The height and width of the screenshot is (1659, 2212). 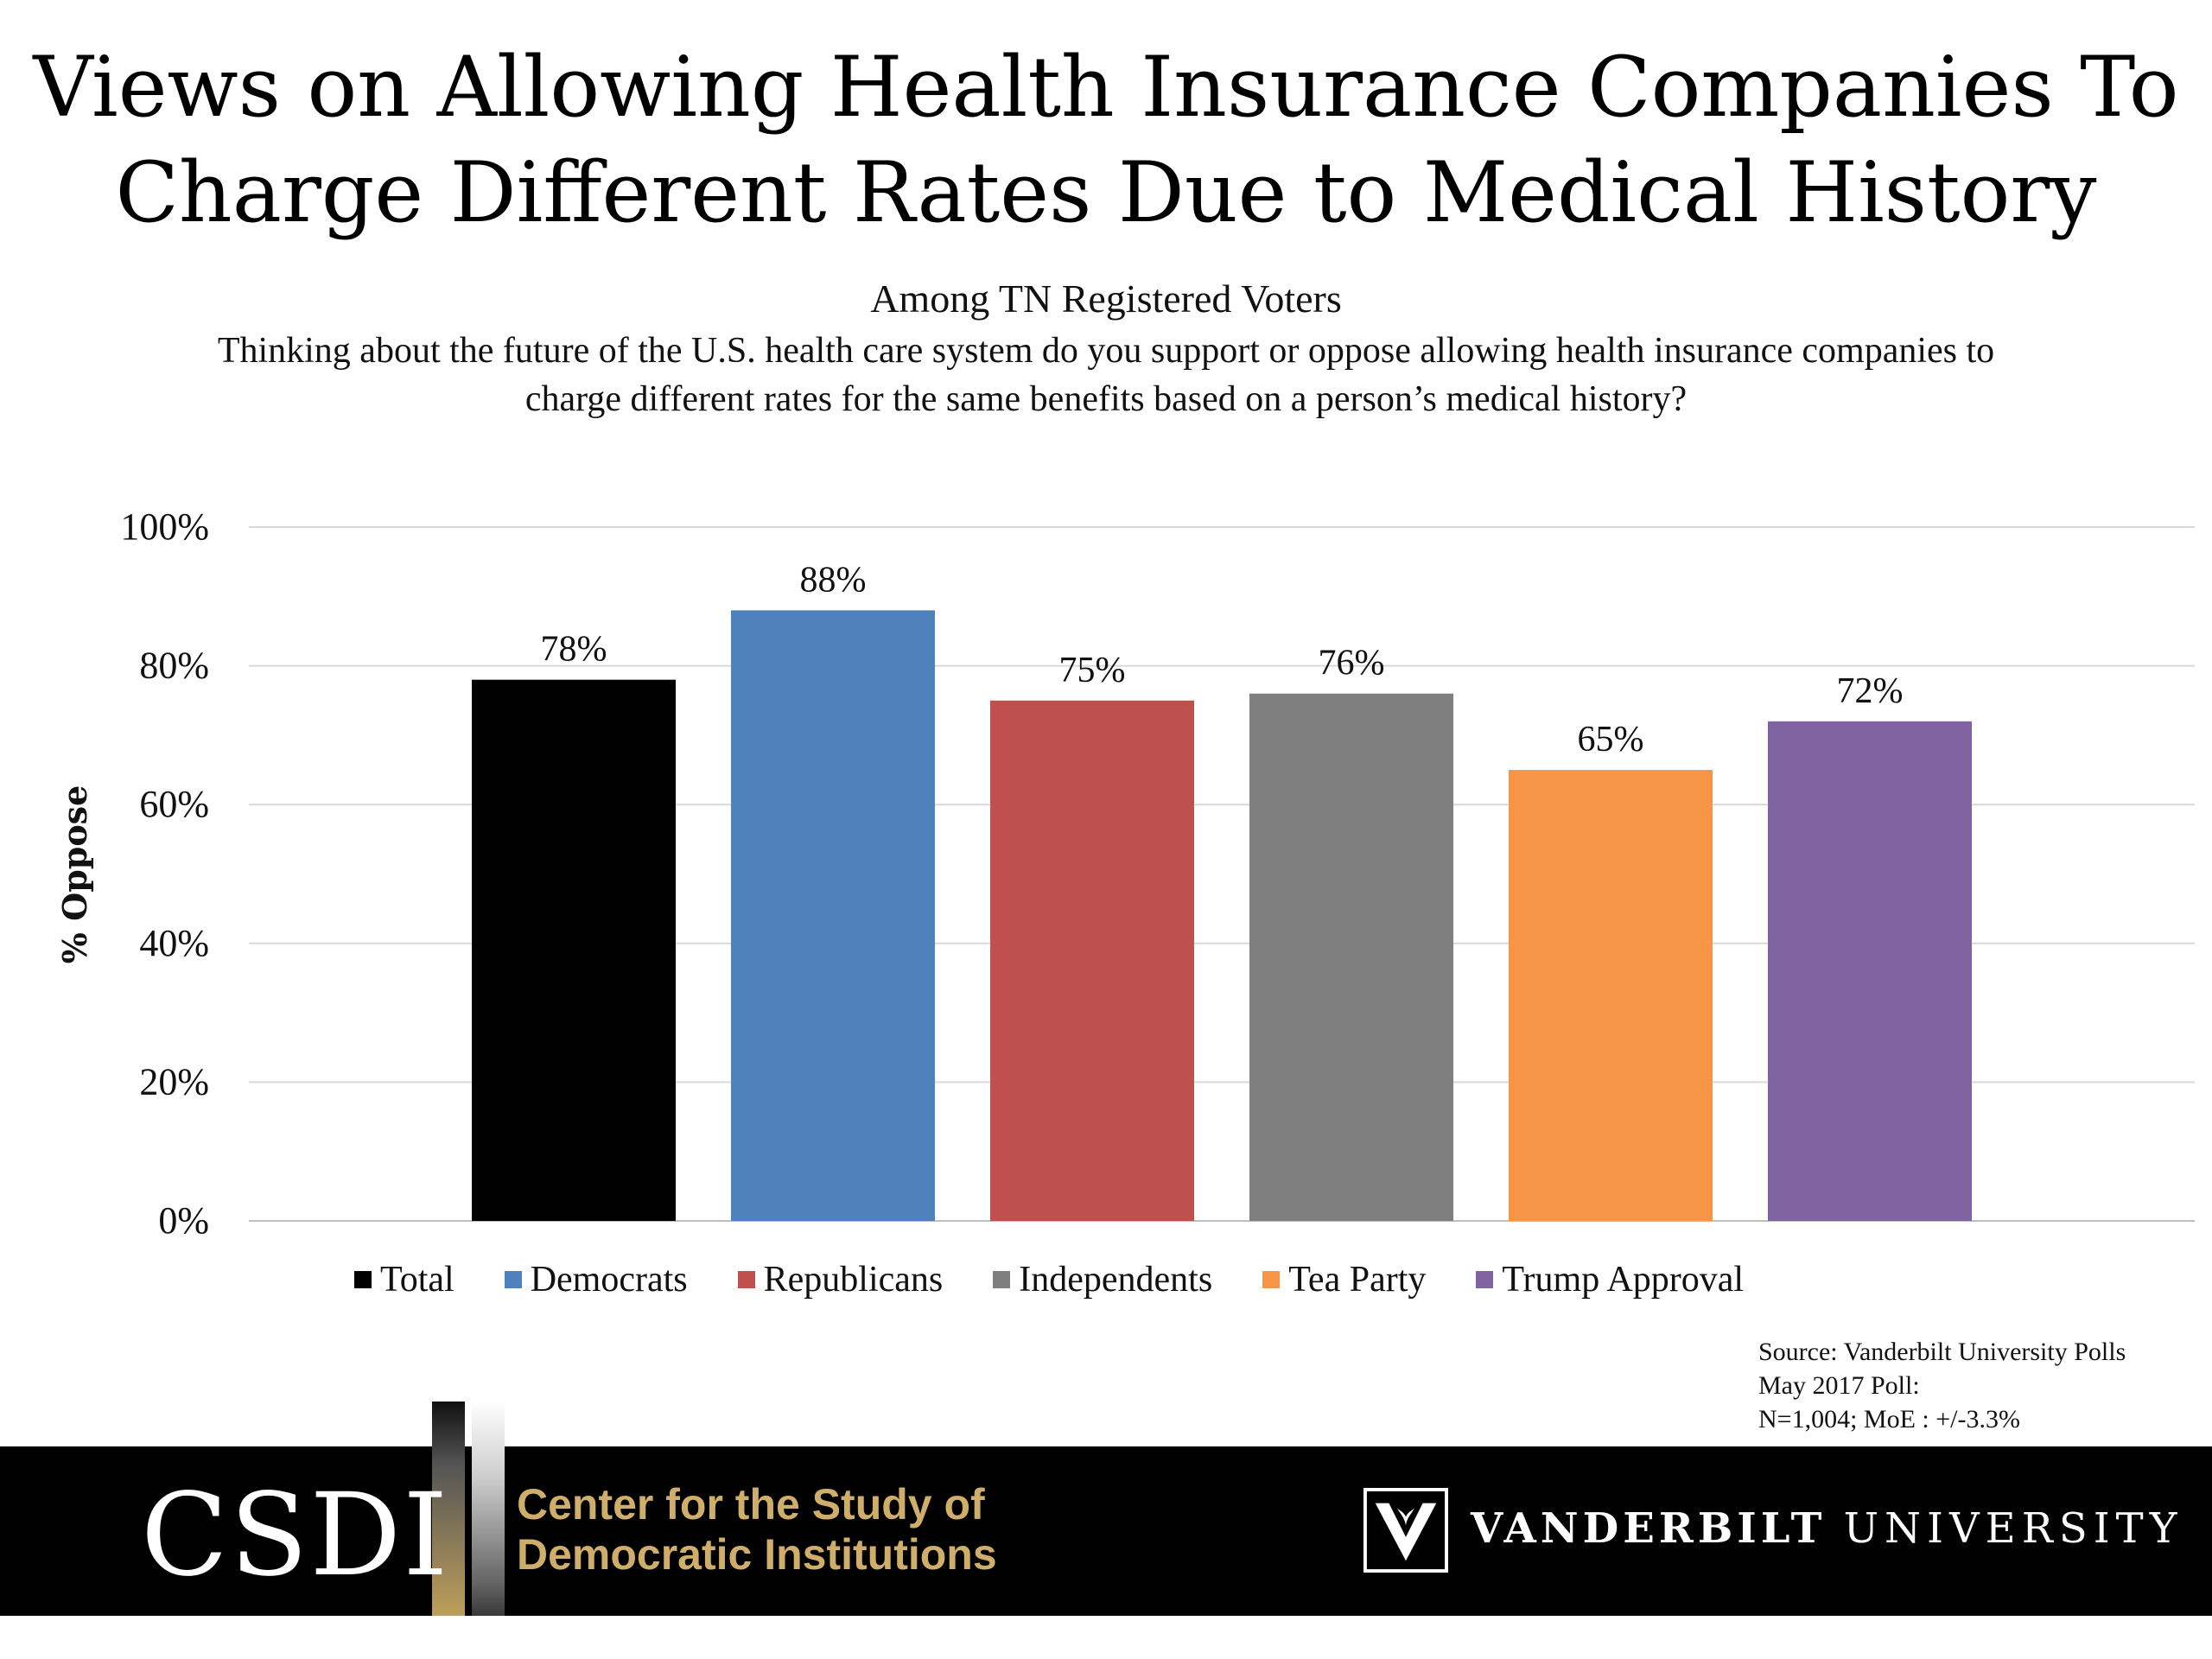 I want to click on source-line3: N=1,004; MoE : +/-3.3%, so click(x=1889, y=1419).